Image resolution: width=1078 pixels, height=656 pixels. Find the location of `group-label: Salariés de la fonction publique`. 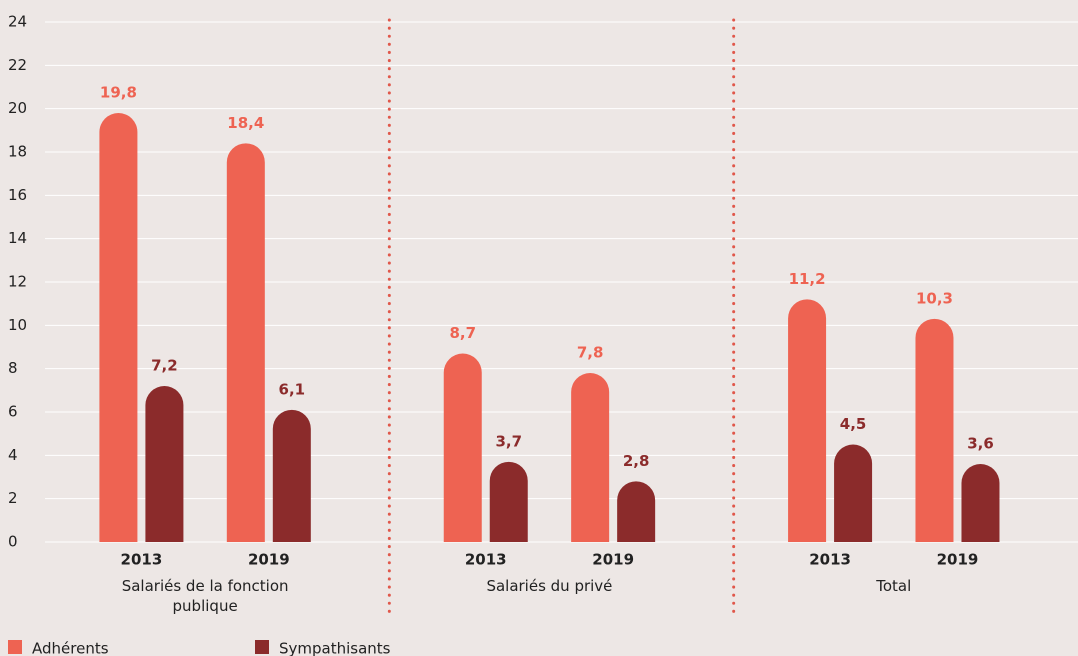

group-label: Salariés de la fonction publique is located at coordinates (205, 596).